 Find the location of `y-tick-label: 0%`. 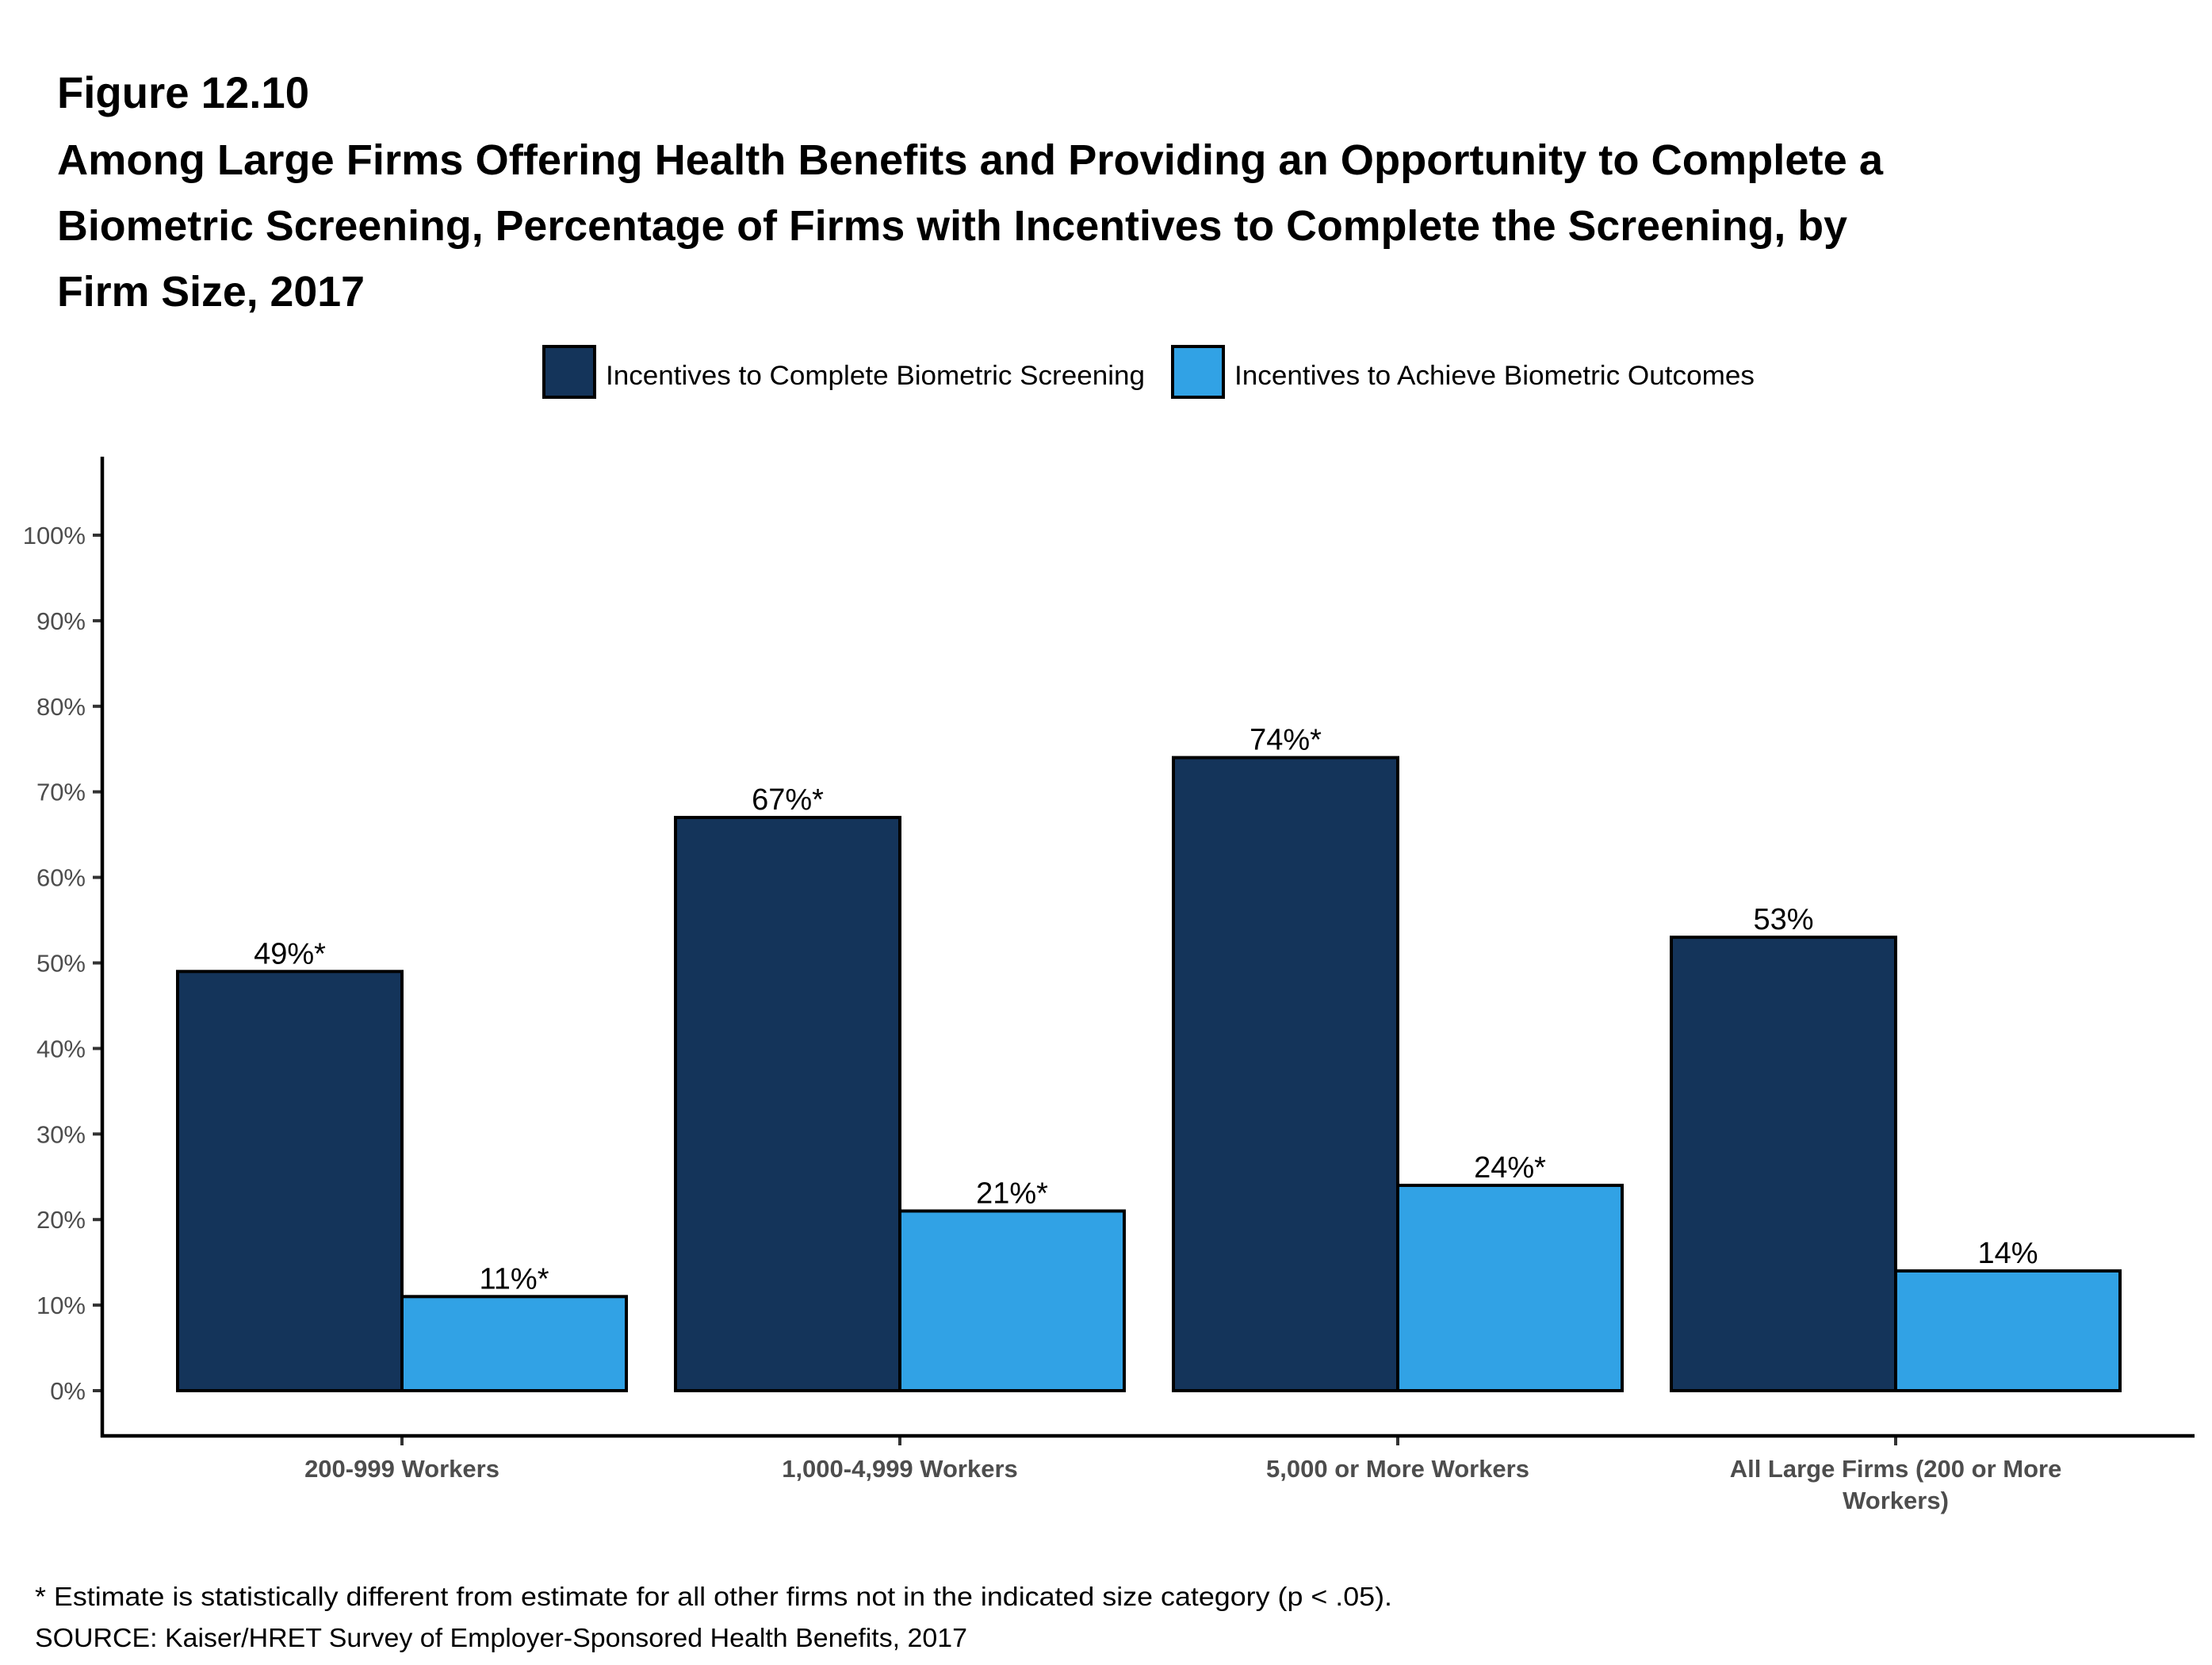

y-tick-label: 0% is located at coordinates (68, 1391).